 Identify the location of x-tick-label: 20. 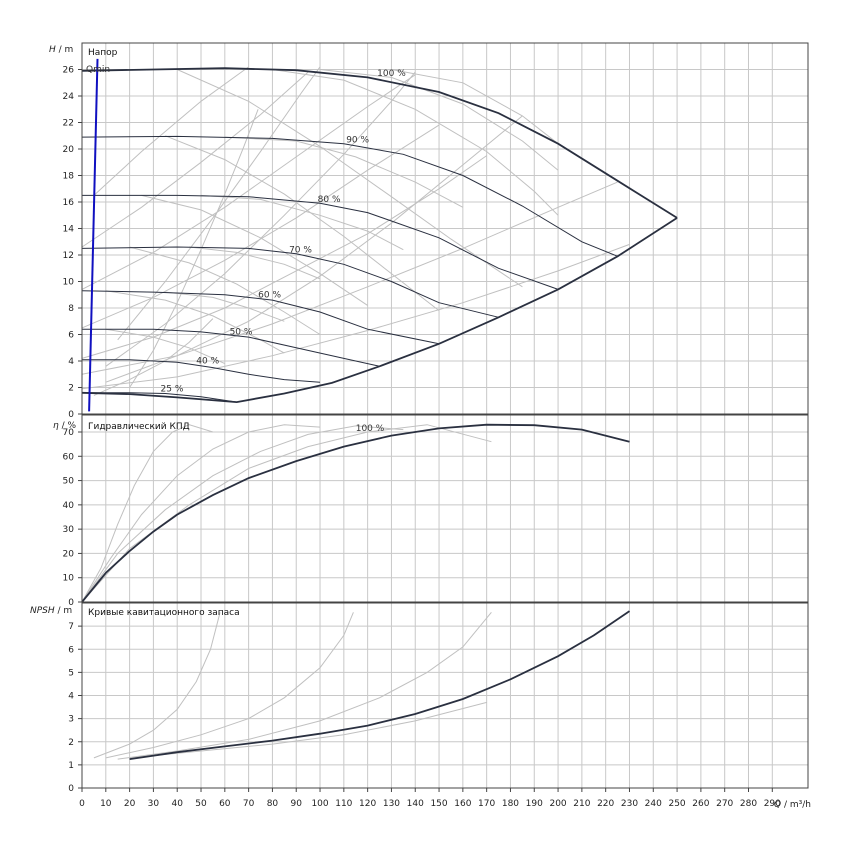
(130, 804).